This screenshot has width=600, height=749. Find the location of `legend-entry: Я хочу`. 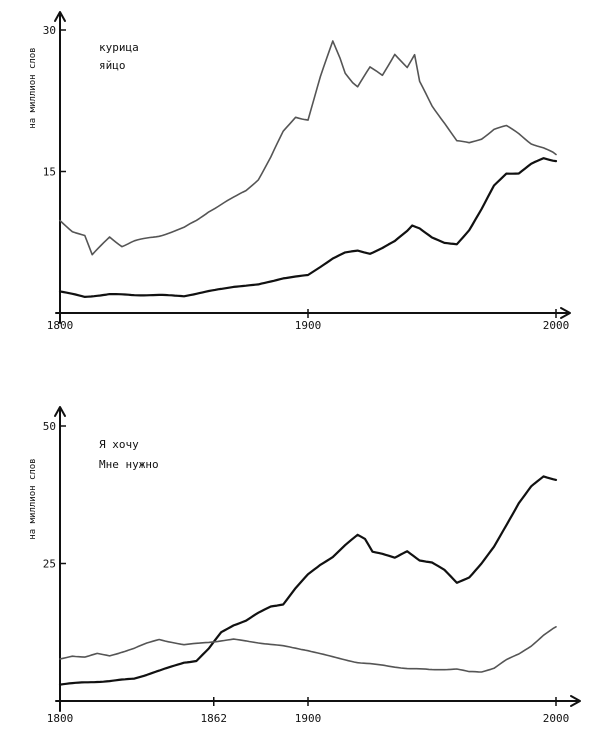

legend-entry: Я хочу is located at coordinates (119, 444).